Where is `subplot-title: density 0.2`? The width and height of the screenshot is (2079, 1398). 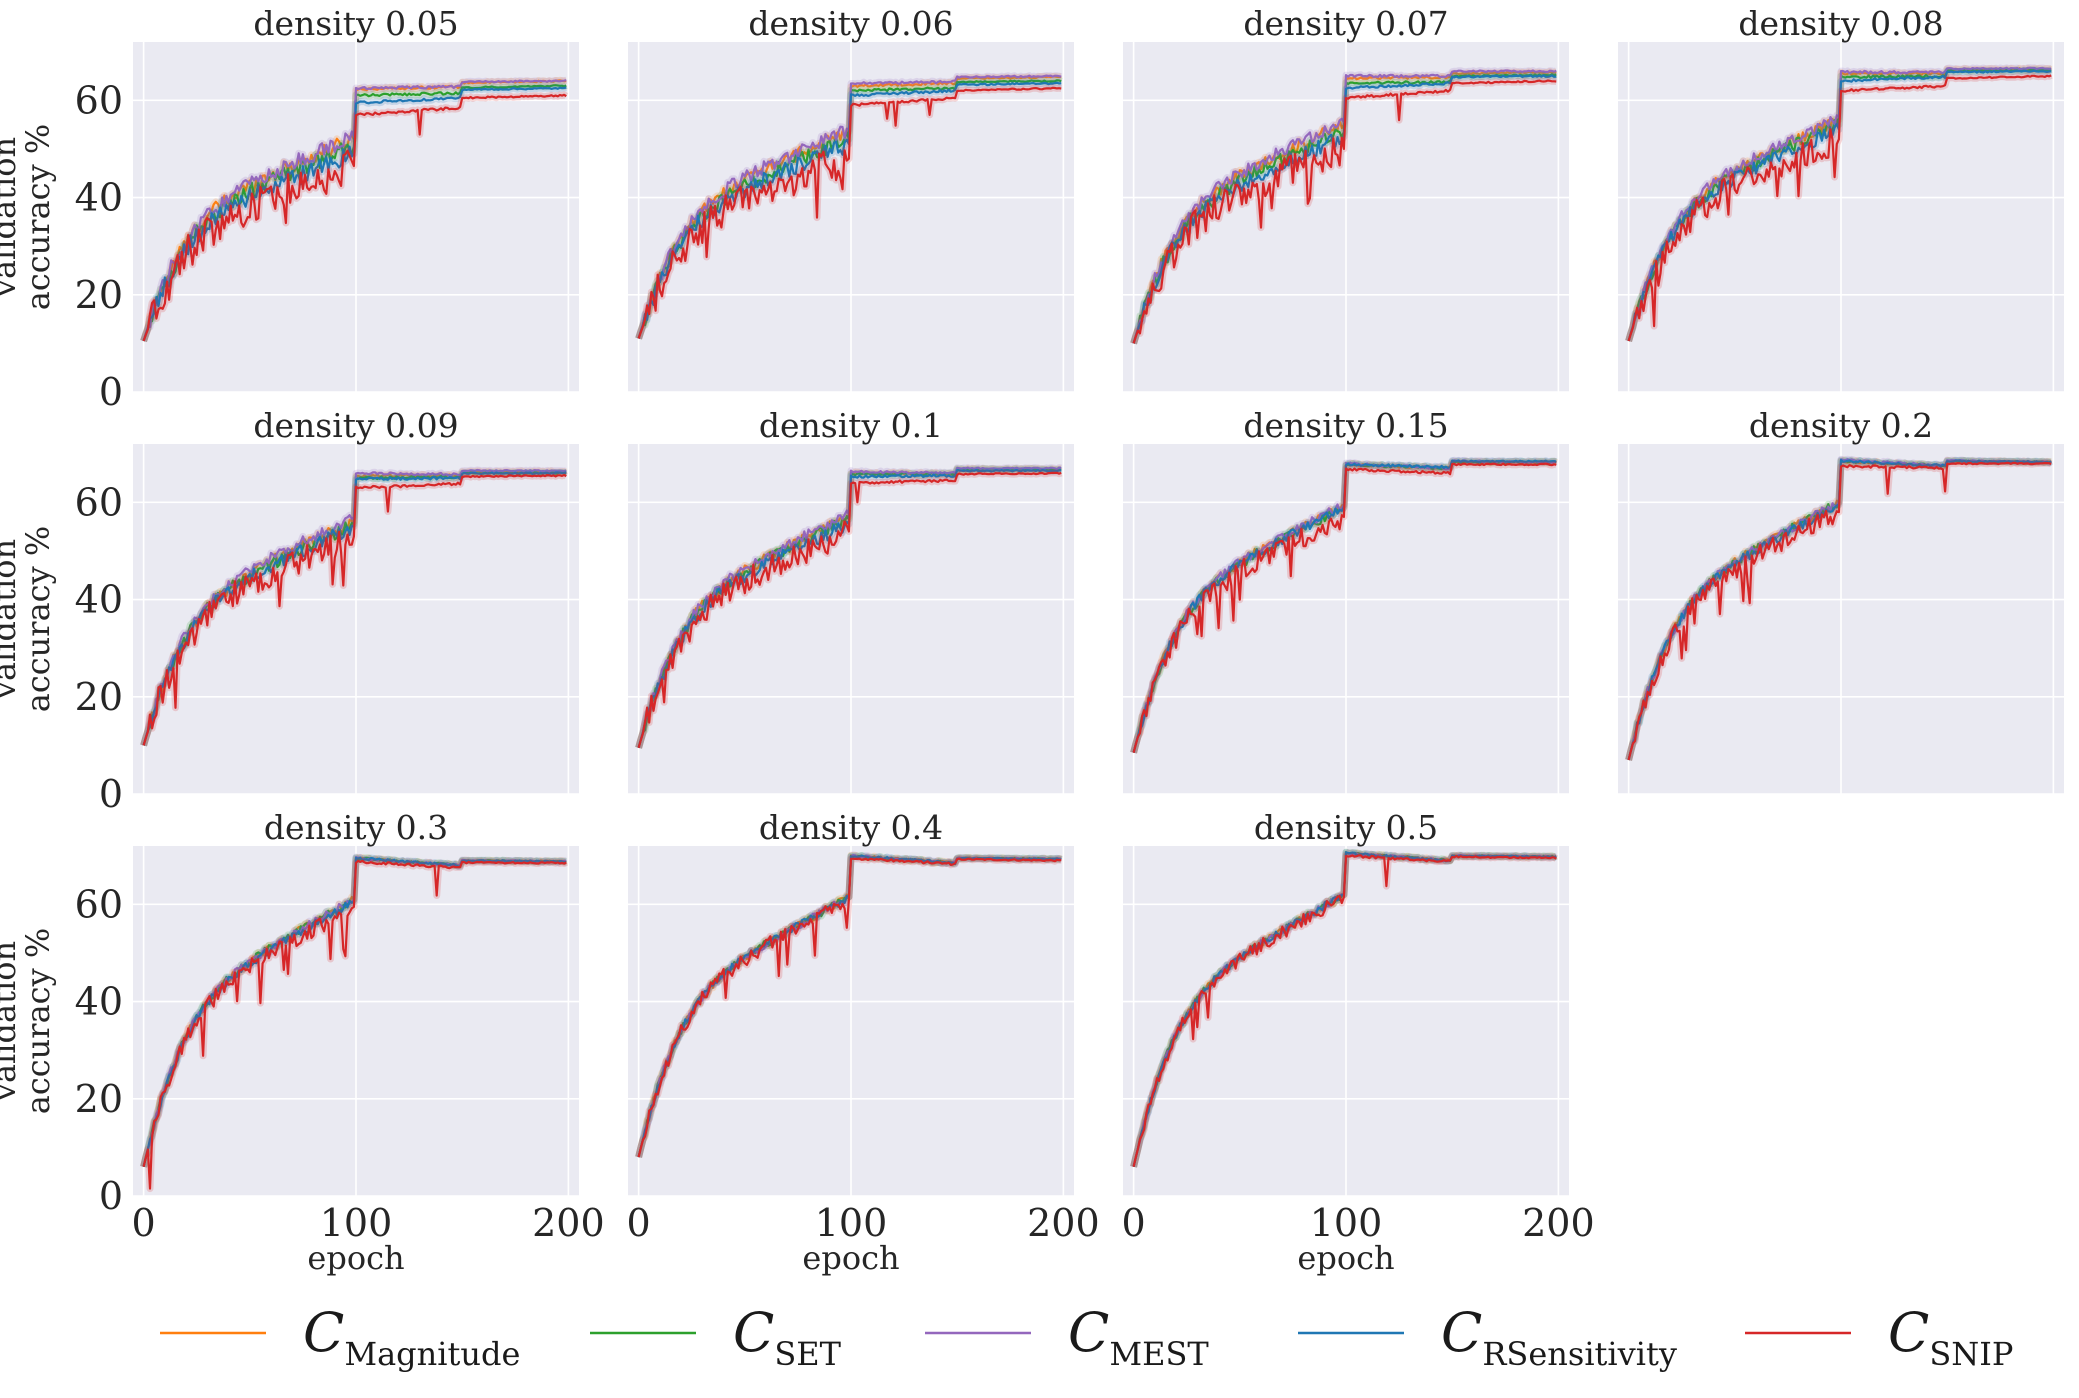
subplot-title: density 0.2 is located at coordinates (1841, 425).